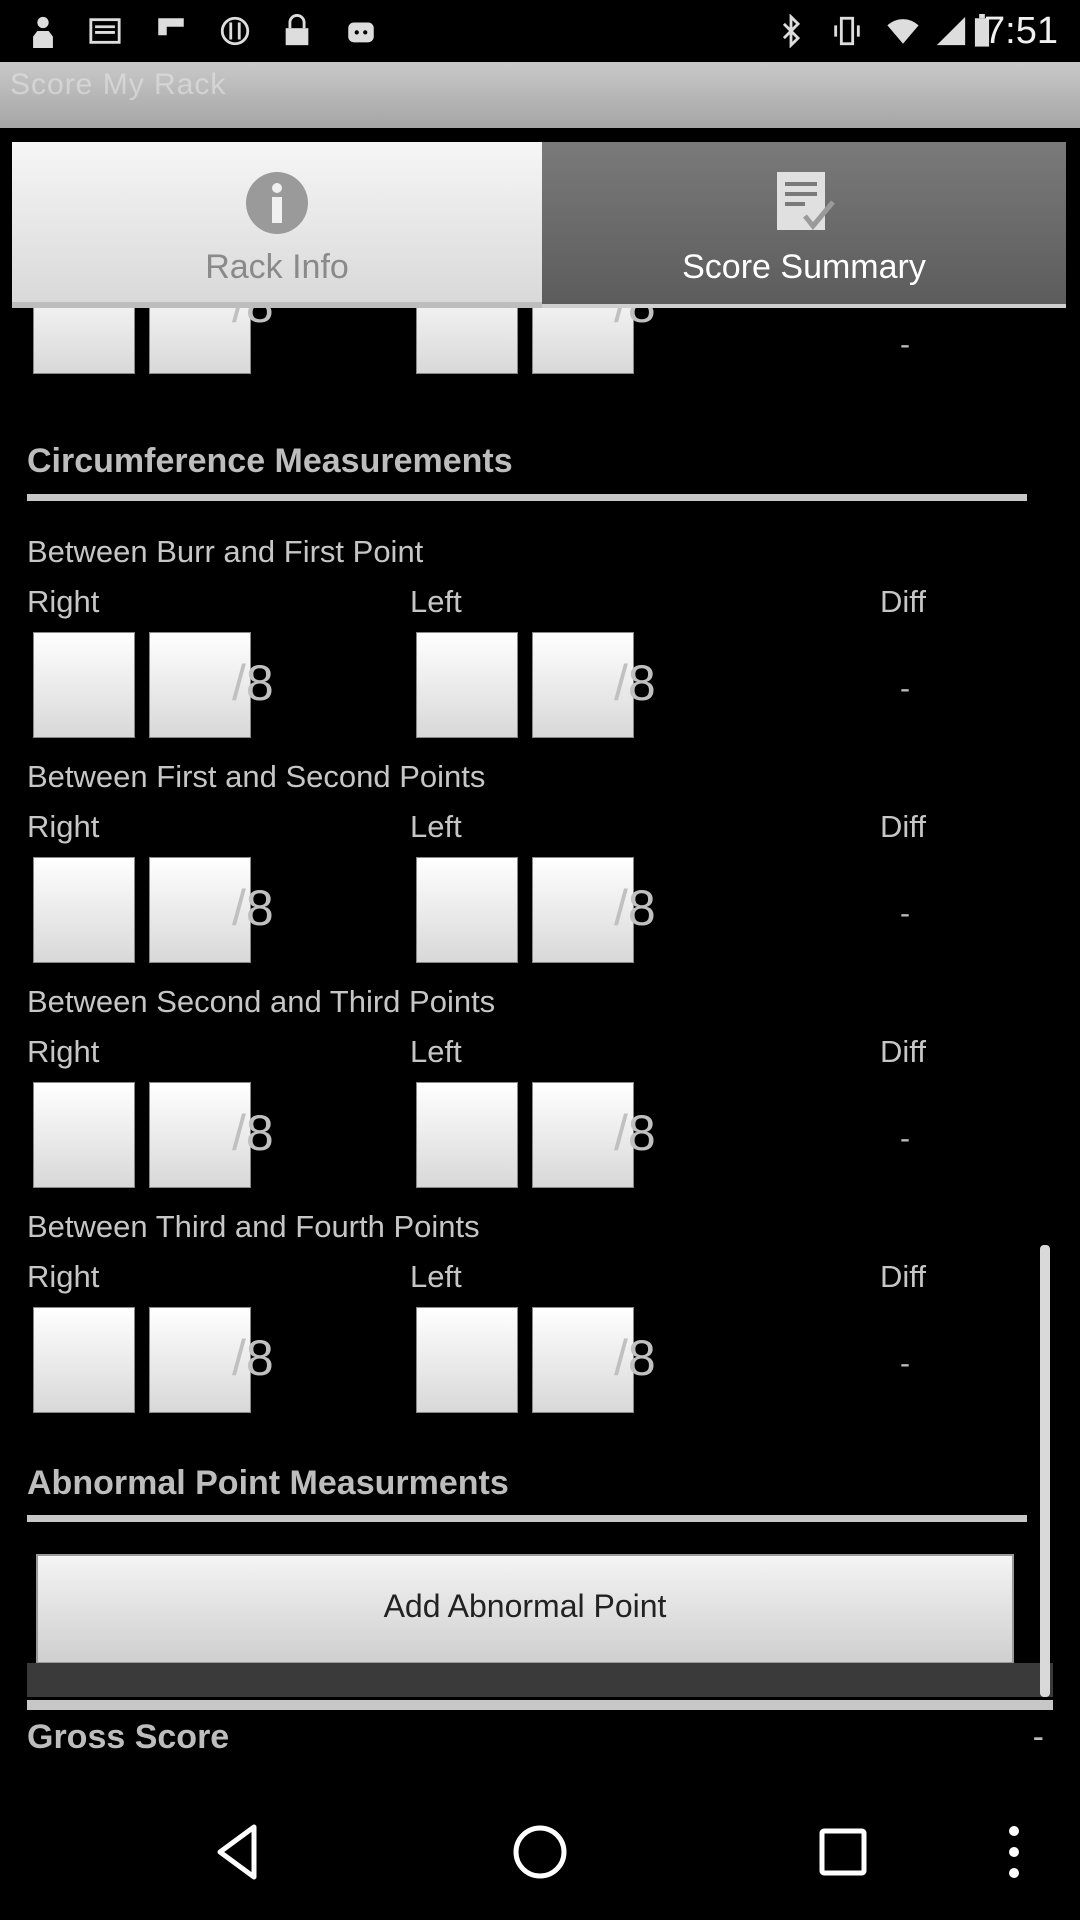 This screenshot has height=1920, width=1080. Describe the element at coordinates (1045, 1471) in the screenshot. I see `scrollbar` at that location.